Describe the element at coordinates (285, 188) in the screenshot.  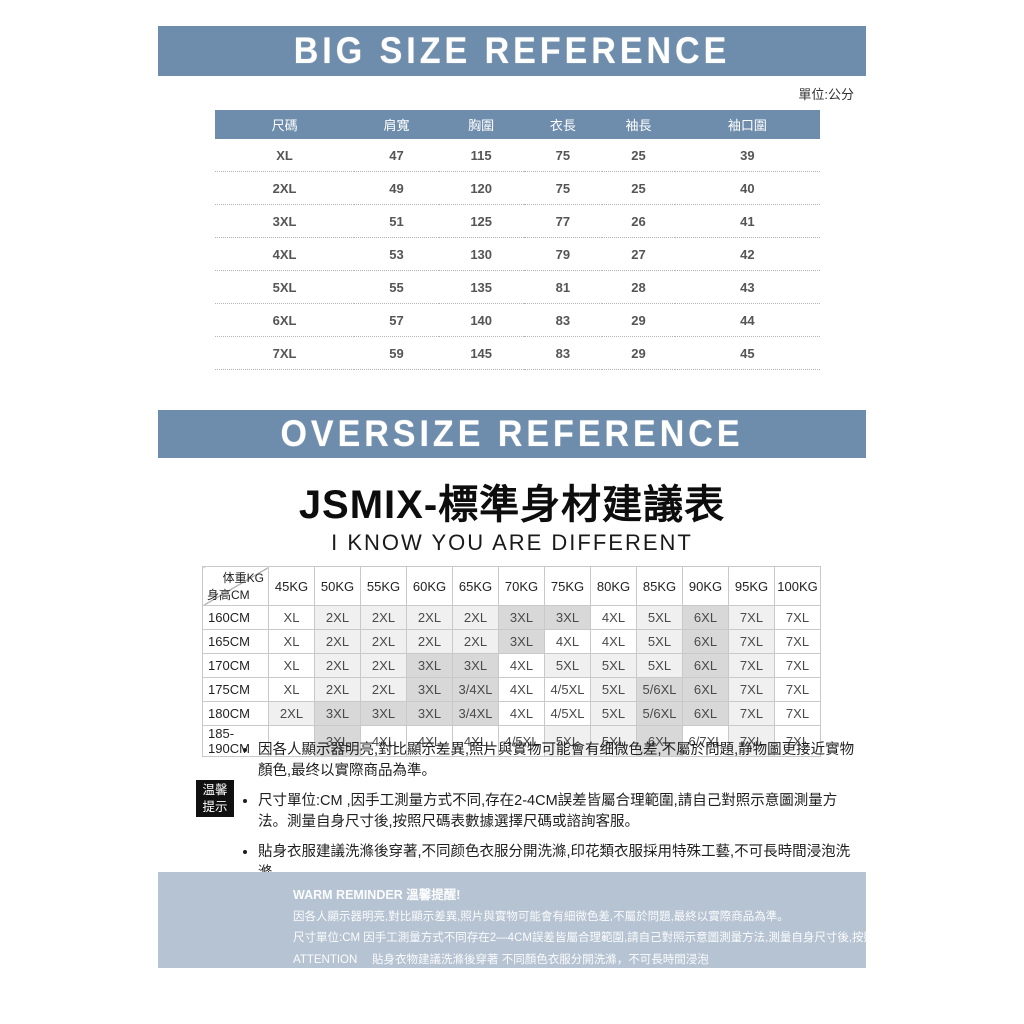
I see `size-table-cell: 2XL` at that location.